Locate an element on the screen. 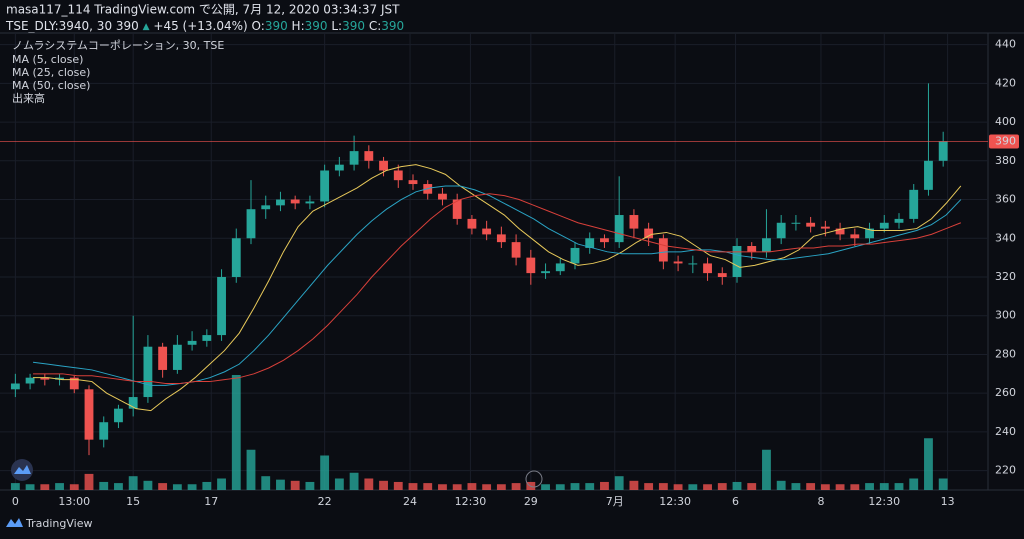 This screenshot has width=1024, height=539. last-price-label: 390 is located at coordinates (1005, 140).